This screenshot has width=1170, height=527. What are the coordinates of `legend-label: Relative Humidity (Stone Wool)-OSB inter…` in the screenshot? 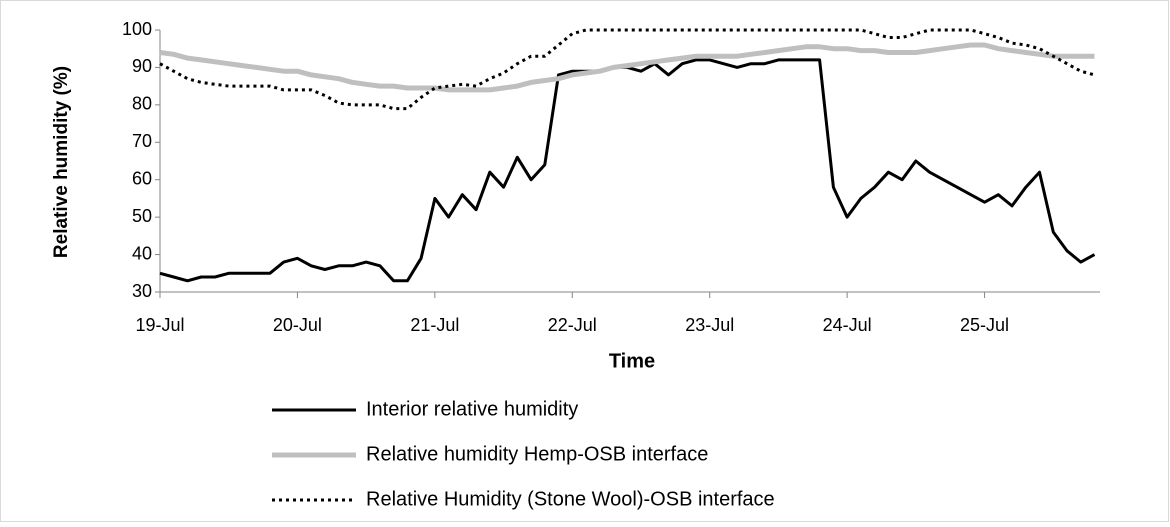 It's located at (570, 499).